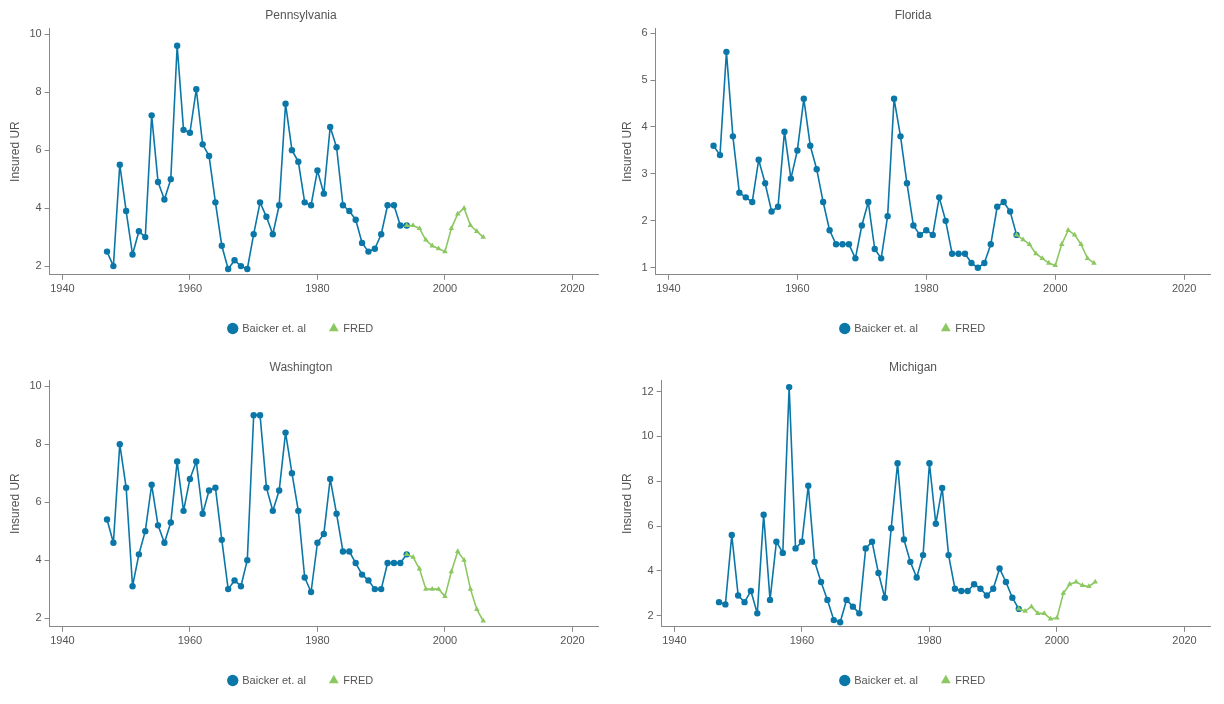 The width and height of the screenshot is (1224, 704). What do you see at coordinates (886, 679) in the screenshot?
I see `legend-label: Baicker et. al` at bounding box center [886, 679].